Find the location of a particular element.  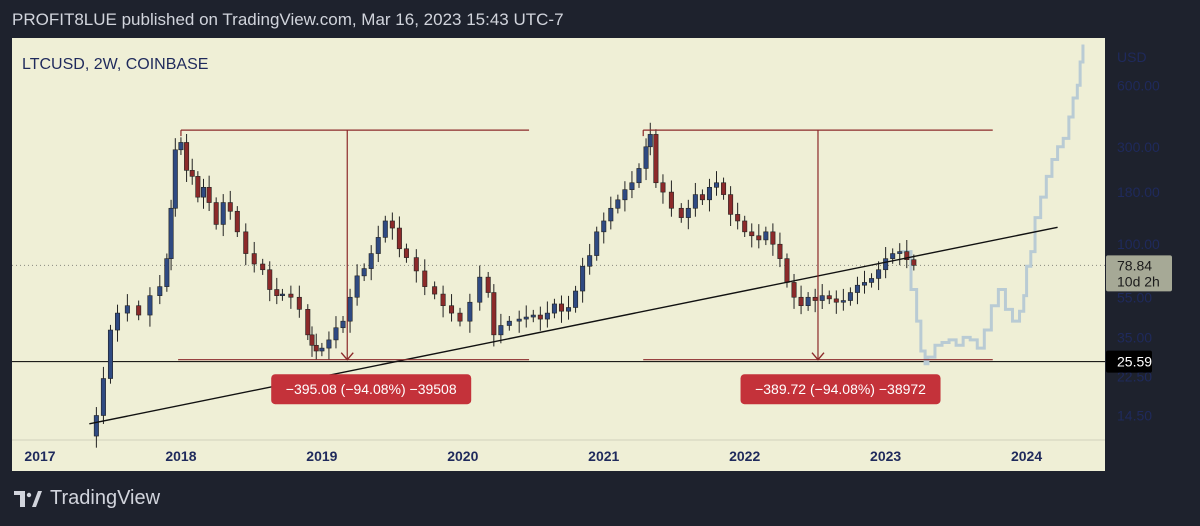

x-tick-label: 2021 is located at coordinates (603, 456).